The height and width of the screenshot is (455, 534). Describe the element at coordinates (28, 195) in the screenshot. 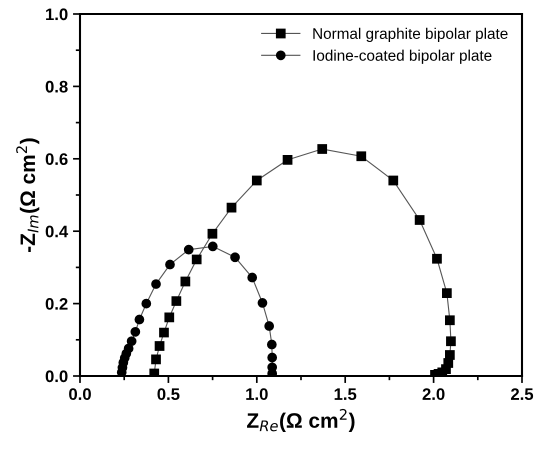

I see `y-axis-title: -Z$_{Im}$(Ω cm$^{2}$)` at that location.